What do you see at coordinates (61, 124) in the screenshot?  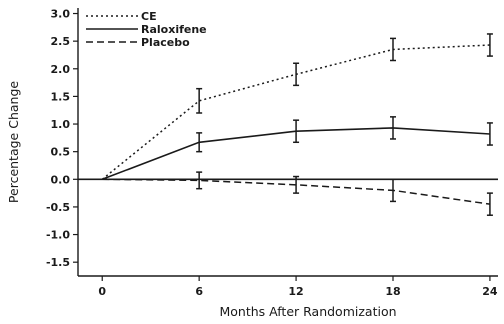 I see `y-tick-label: 1.0` at bounding box center [61, 124].